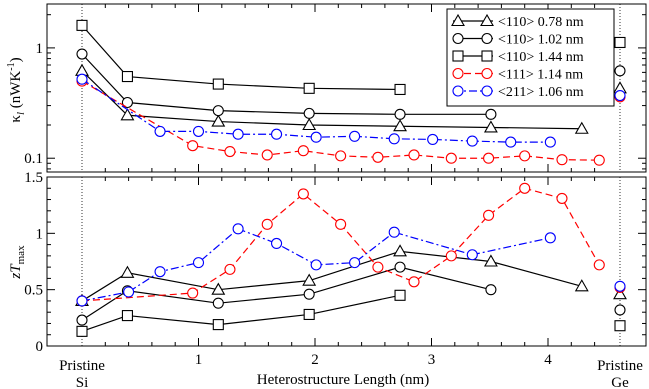  I want to click on top-y-label-sub: l, so click(21, 113).